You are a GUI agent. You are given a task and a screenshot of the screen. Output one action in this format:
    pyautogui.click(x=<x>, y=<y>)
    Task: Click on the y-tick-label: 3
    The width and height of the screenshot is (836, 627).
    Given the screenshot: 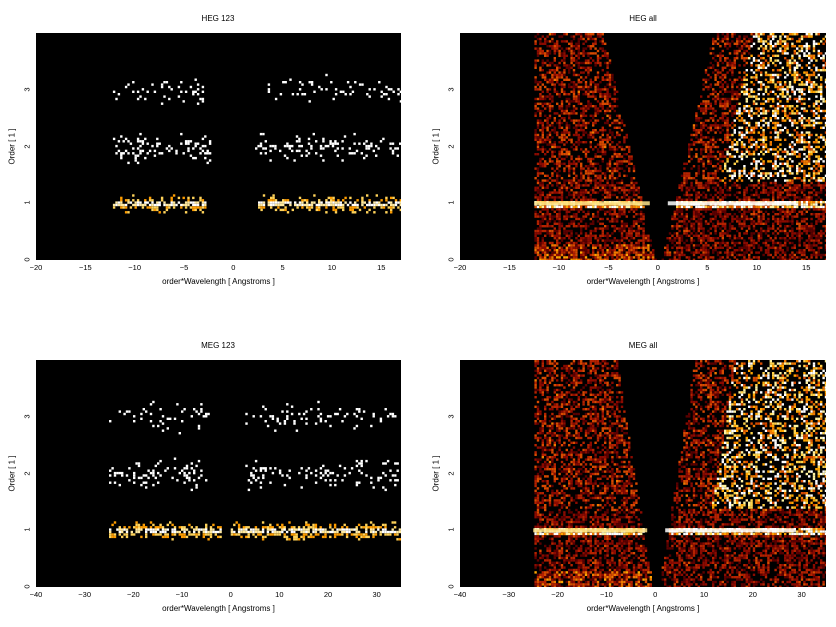 What is the action you would take?
    pyautogui.click(x=27, y=89)
    